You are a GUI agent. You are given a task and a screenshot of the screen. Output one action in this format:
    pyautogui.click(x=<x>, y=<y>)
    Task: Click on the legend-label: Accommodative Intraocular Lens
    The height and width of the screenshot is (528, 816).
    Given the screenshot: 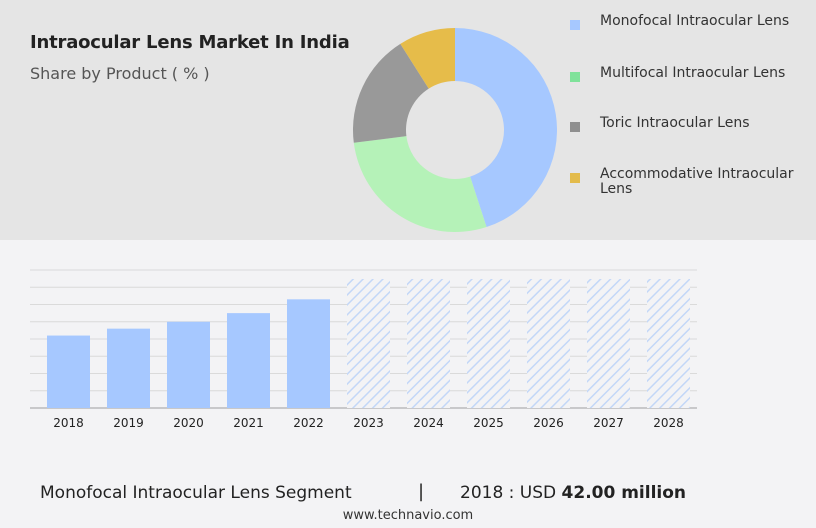 What is the action you would take?
    pyautogui.click(x=697, y=181)
    